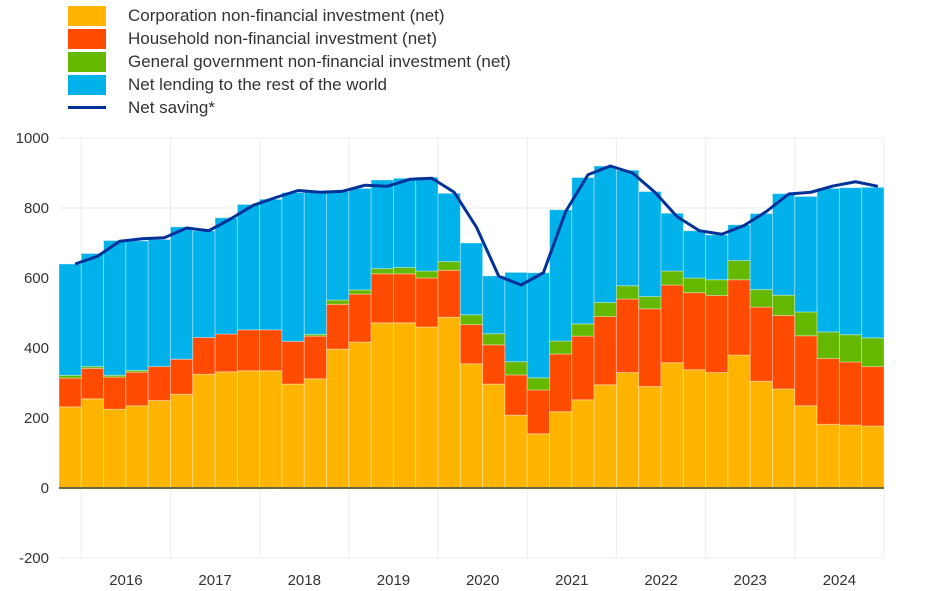 This screenshot has height=591, width=945. I want to click on legend-swatch-gov, so click(87, 61).